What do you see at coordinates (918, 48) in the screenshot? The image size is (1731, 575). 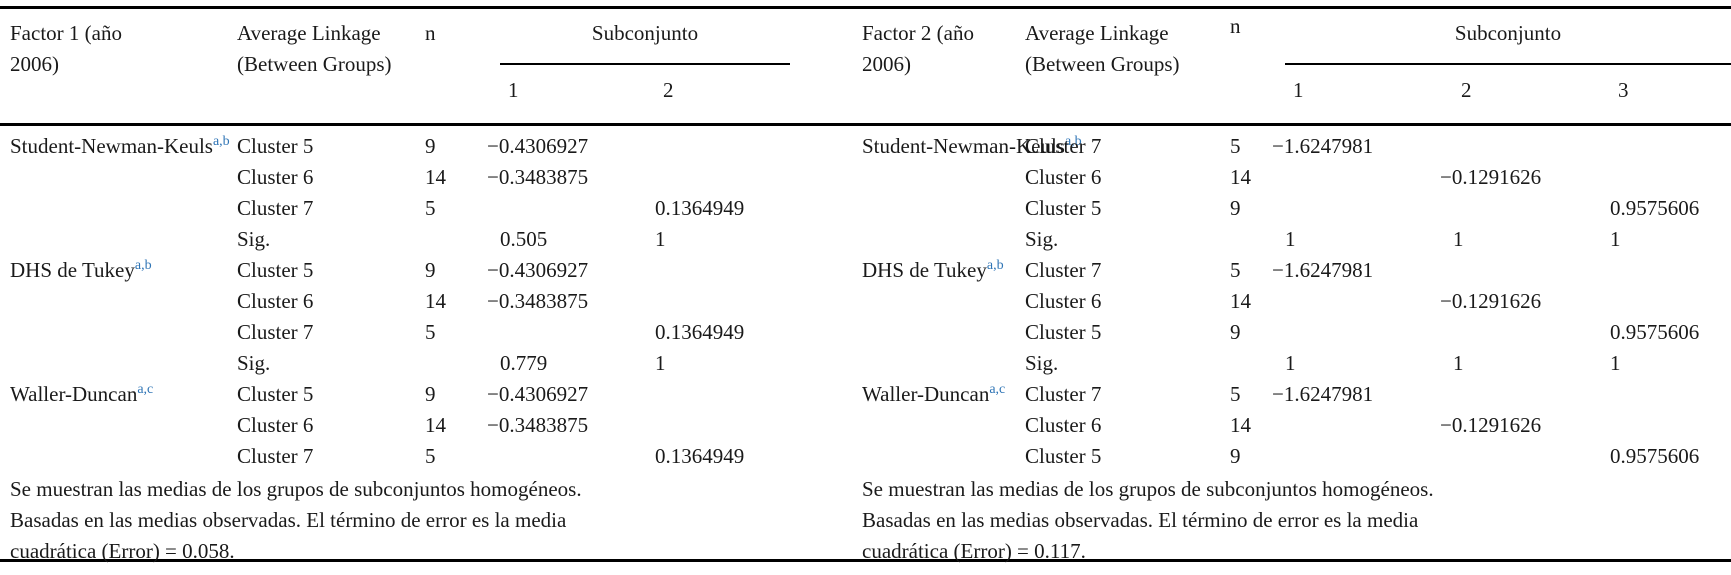 I see `factor-header-label: Factor 2 (año 2006)` at bounding box center [918, 48].